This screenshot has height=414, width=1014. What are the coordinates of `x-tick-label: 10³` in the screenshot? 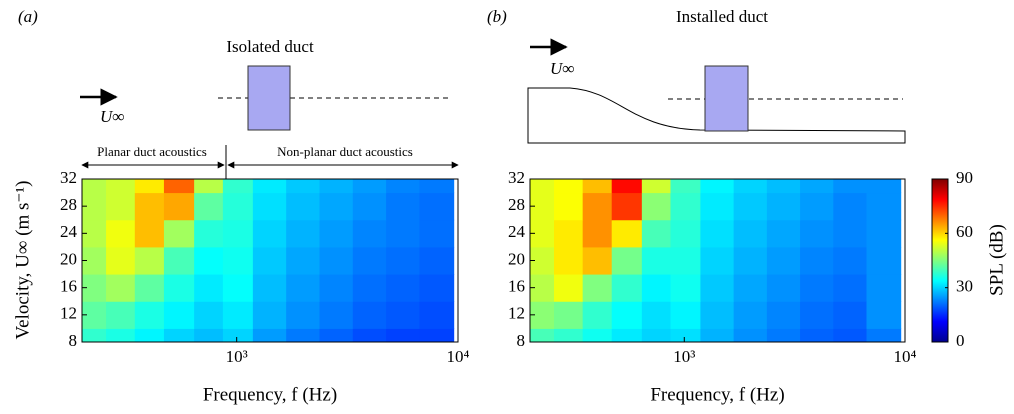 It's located at (237, 356).